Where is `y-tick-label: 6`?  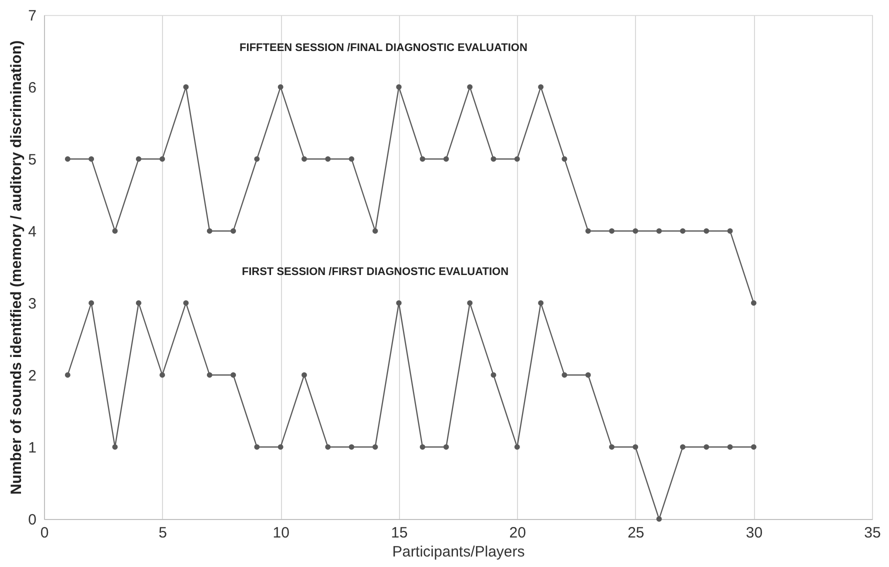 y-tick-label: 6 is located at coordinates (32, 88).